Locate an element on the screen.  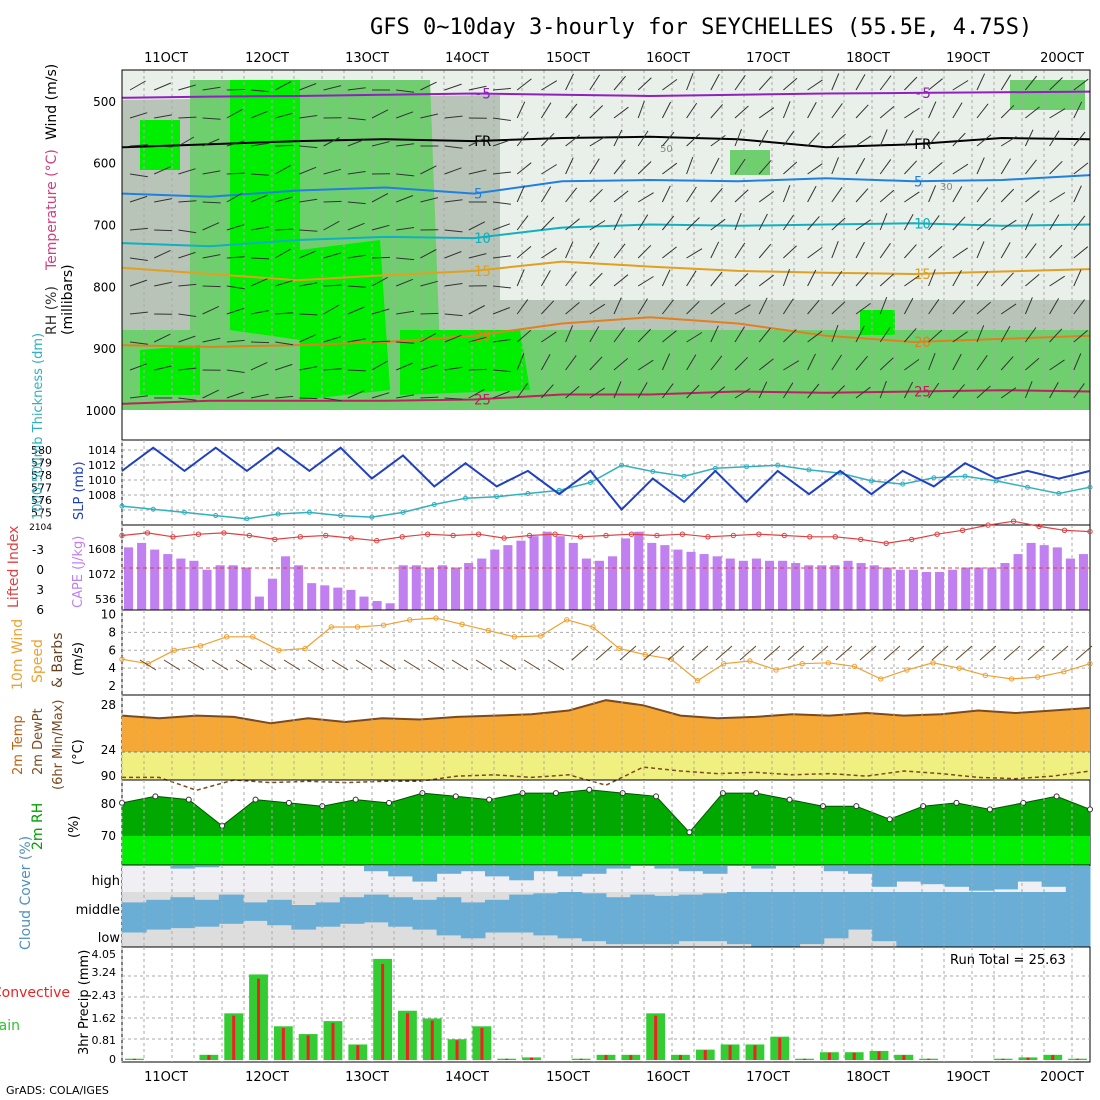
isotherm-label: FR is located at coordinates (482, 142).